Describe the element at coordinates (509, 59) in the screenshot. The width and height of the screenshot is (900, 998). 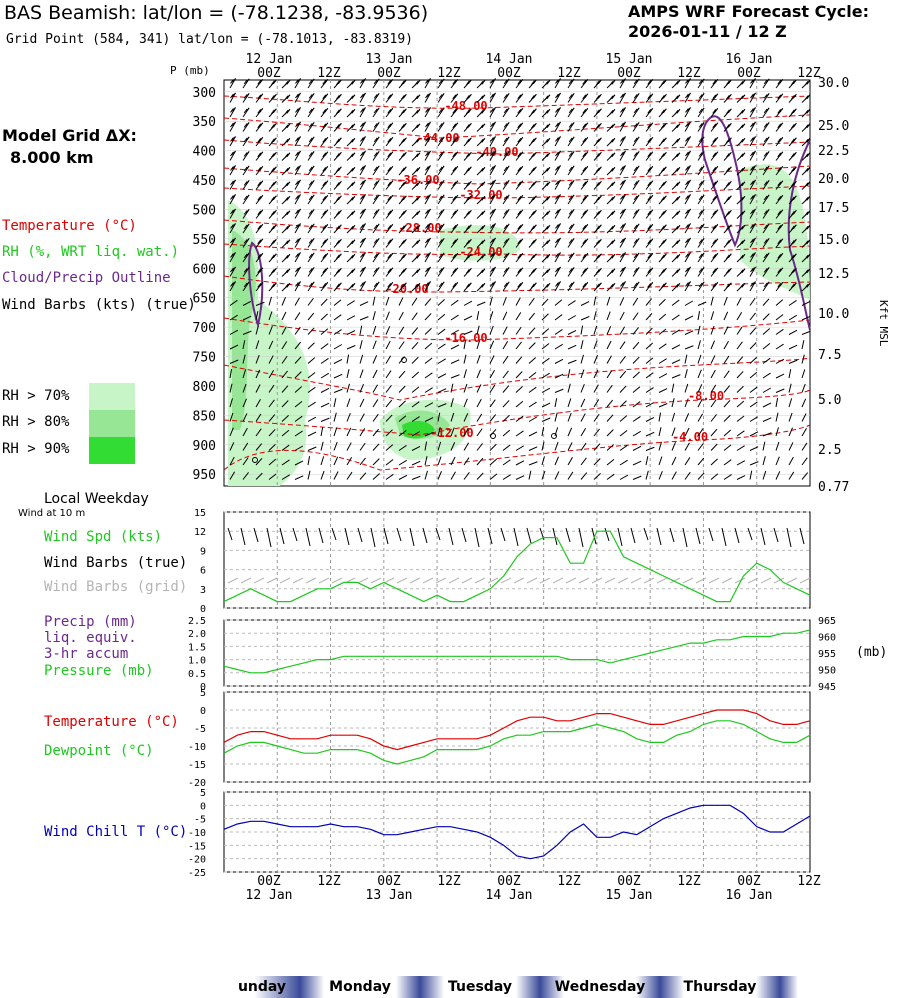
I see `top-date-label: 14 Jan` at that location.